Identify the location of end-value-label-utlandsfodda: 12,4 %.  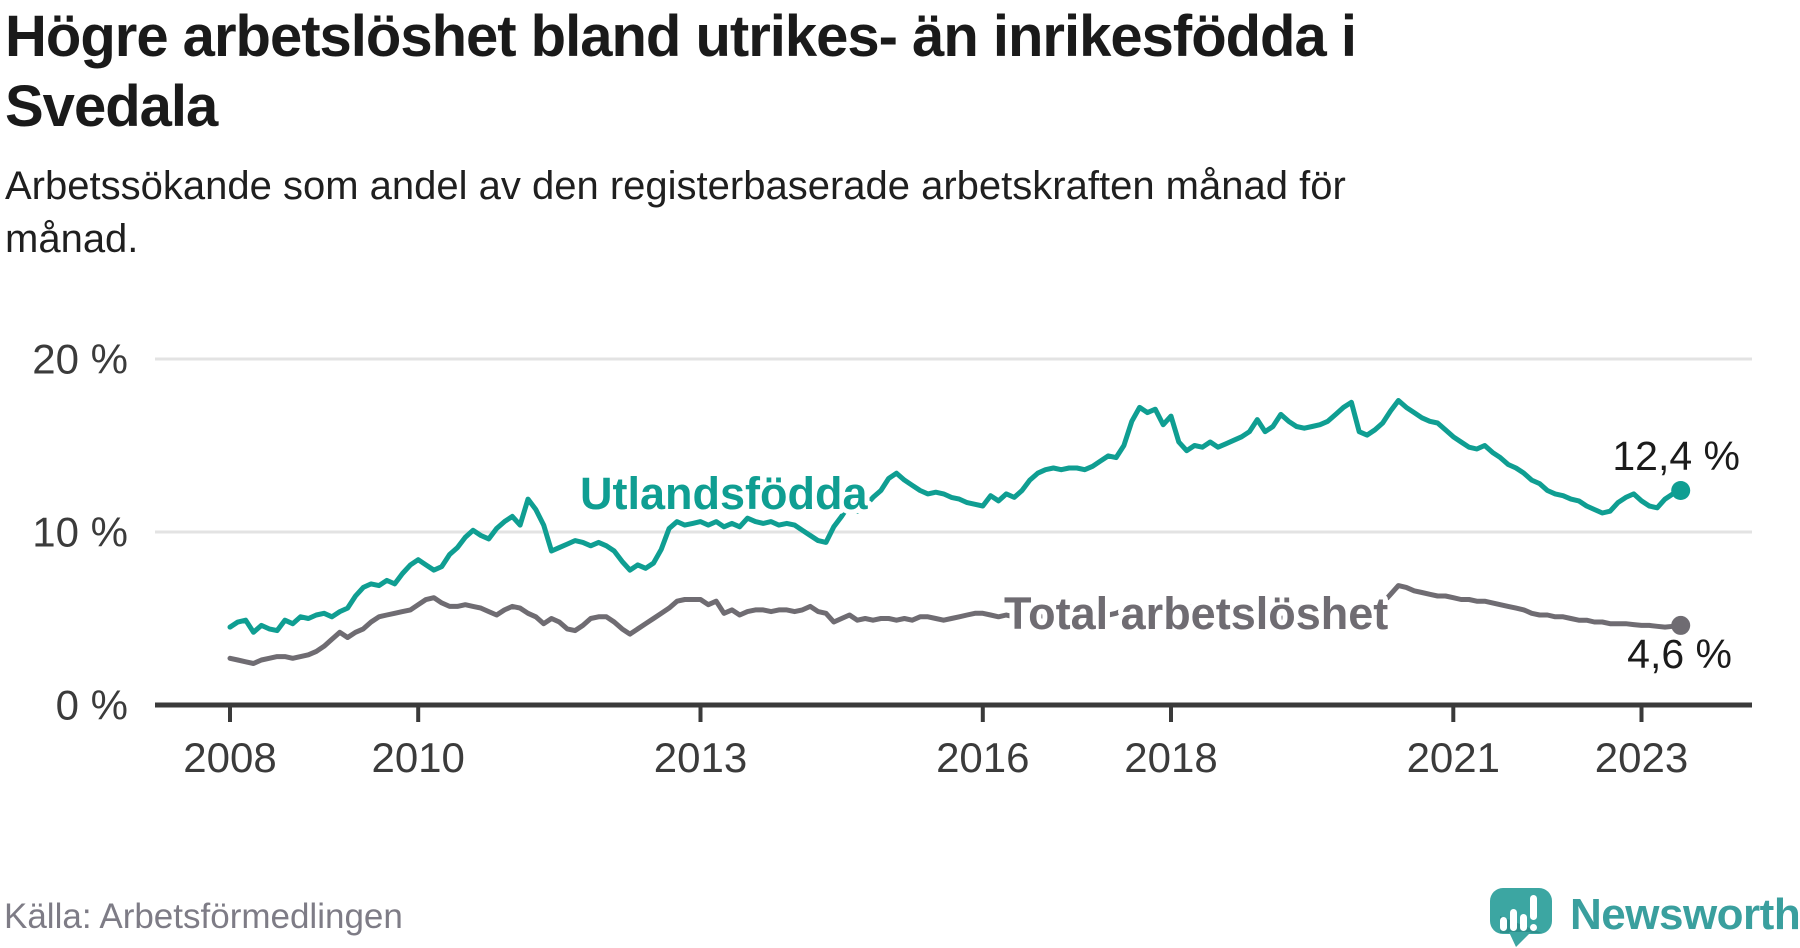
(1676, 456).